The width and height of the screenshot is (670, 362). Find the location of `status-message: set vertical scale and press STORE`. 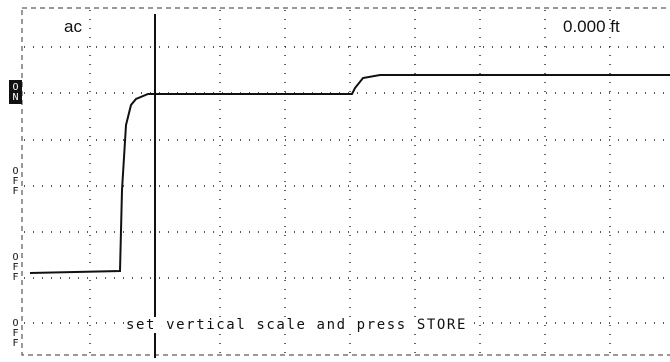

status-message: set vertical scale and press STORE is located at coordinates (296, 325).